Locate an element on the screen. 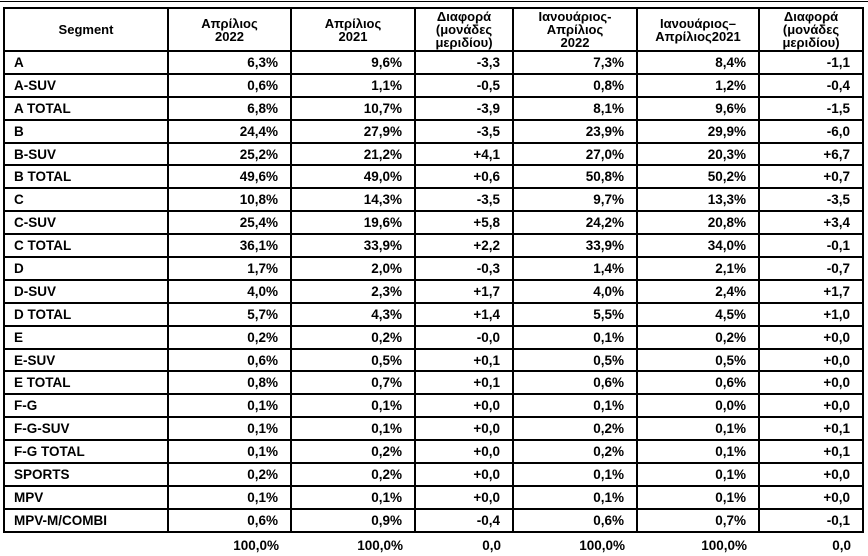  value-cell: 4,3% is located at coordinates (353, 314).